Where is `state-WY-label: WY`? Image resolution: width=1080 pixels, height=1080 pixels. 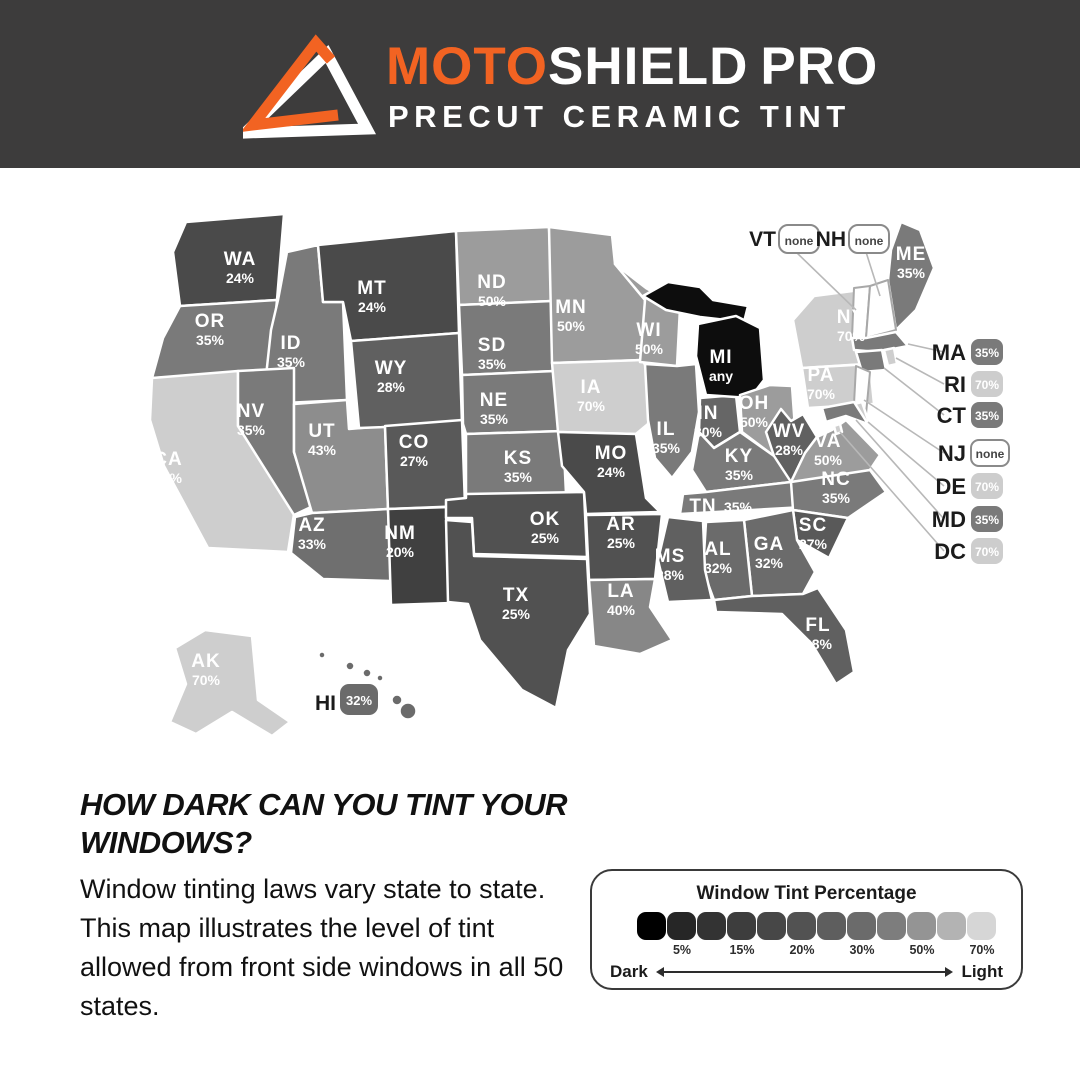
state-WY-label: WY is located at coordinates (391, 368).